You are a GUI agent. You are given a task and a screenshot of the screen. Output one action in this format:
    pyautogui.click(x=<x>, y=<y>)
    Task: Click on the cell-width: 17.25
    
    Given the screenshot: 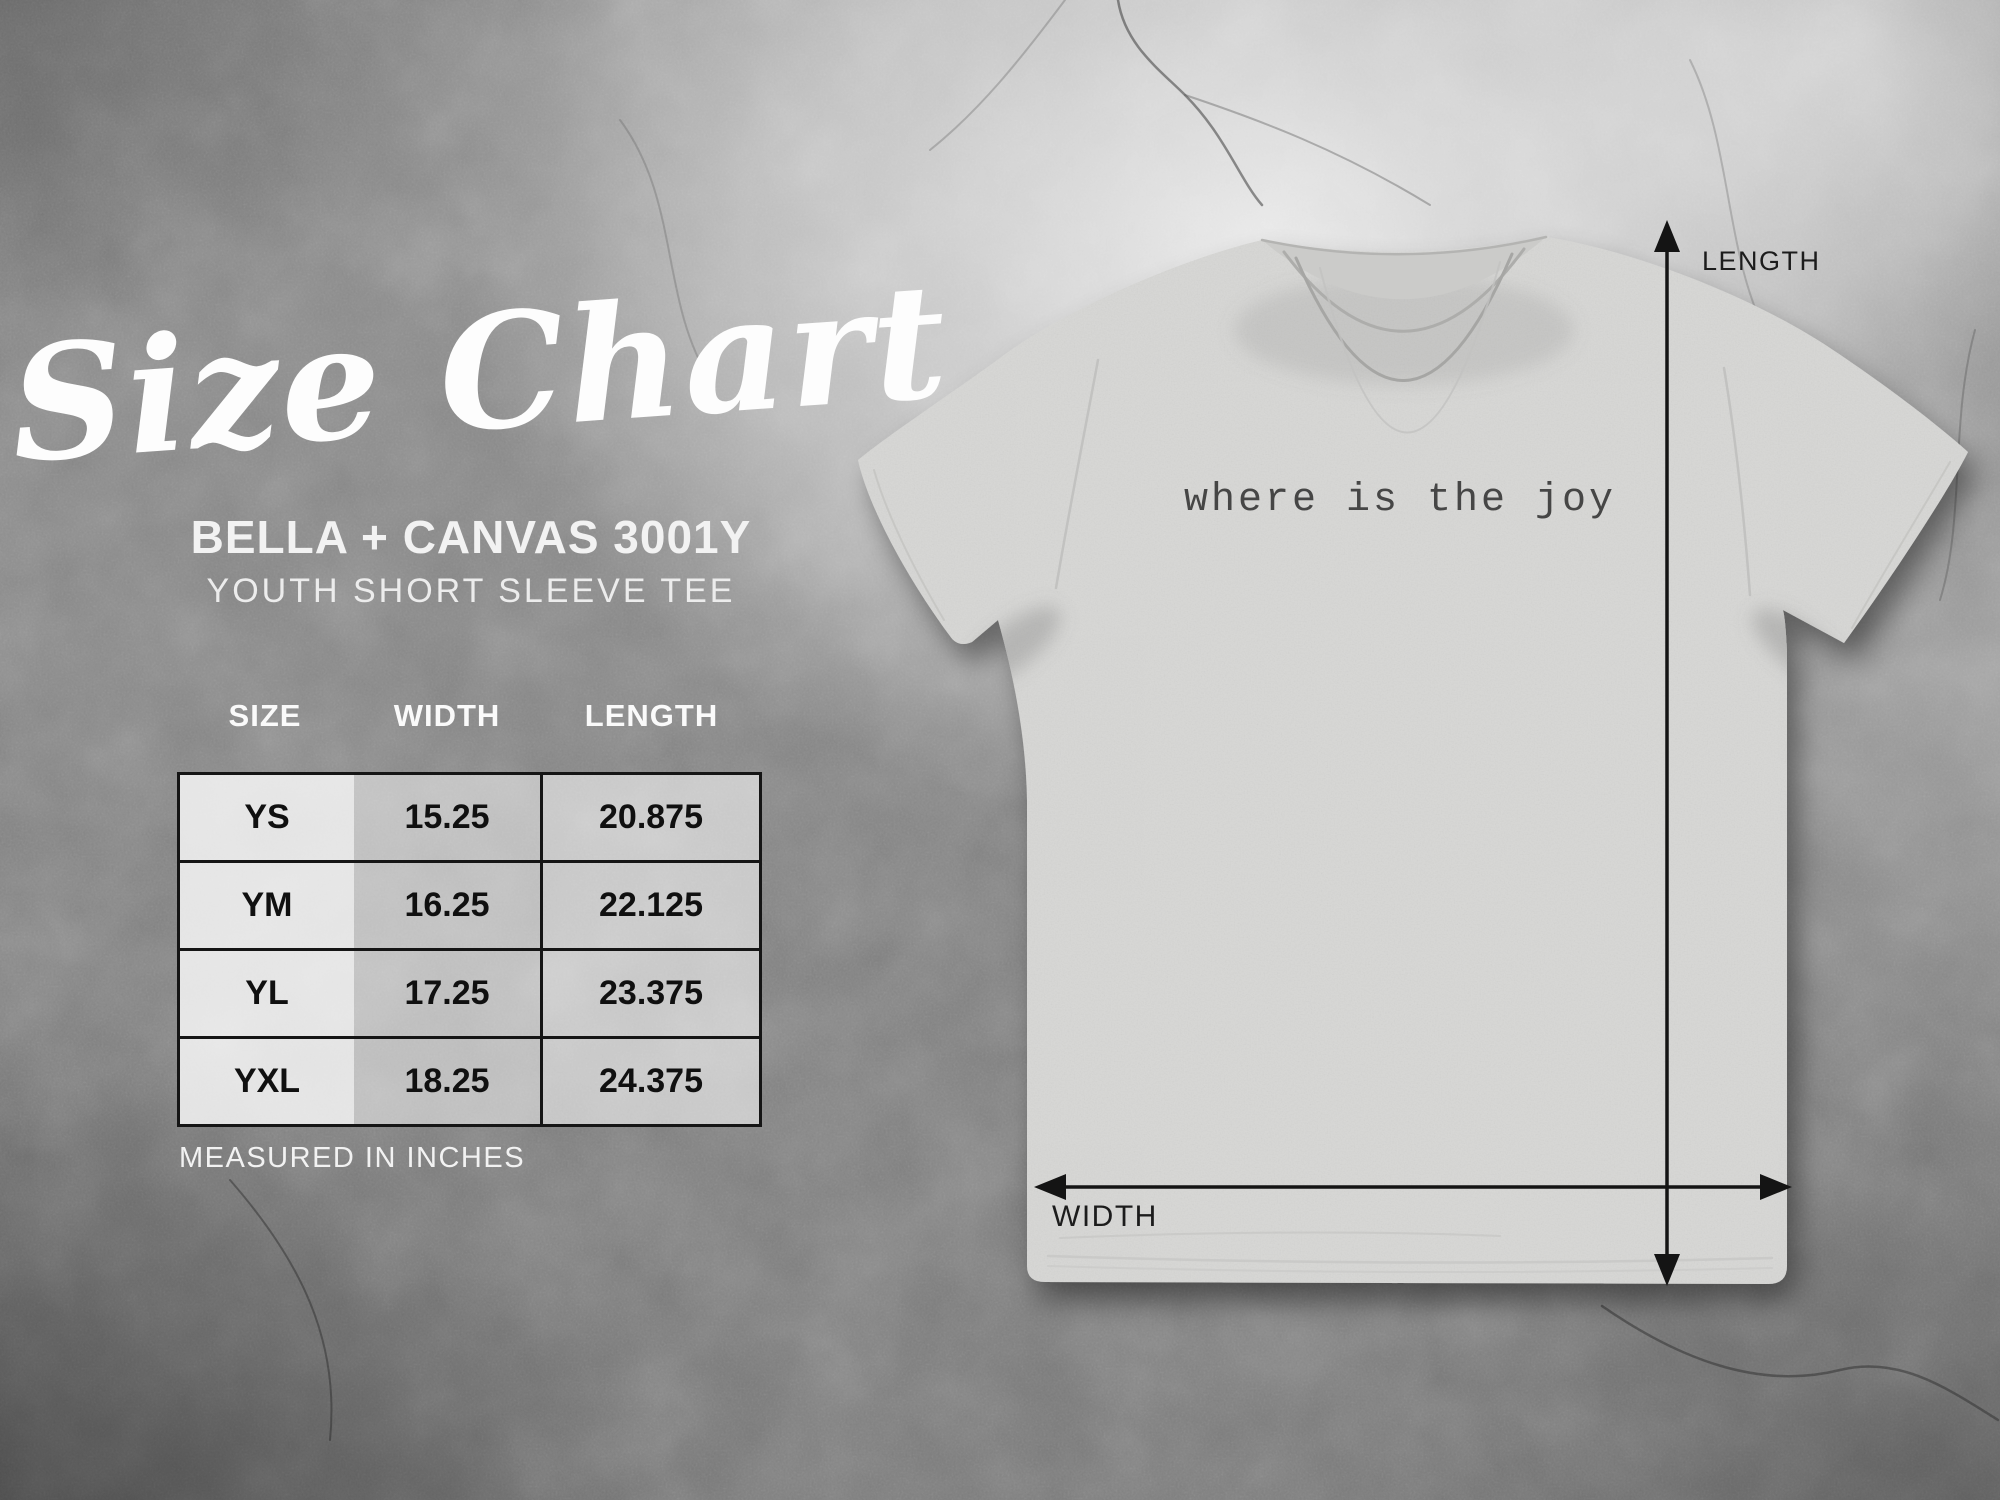 What is the action you would take?
    pyautogui.click(x=447, y=993)
    